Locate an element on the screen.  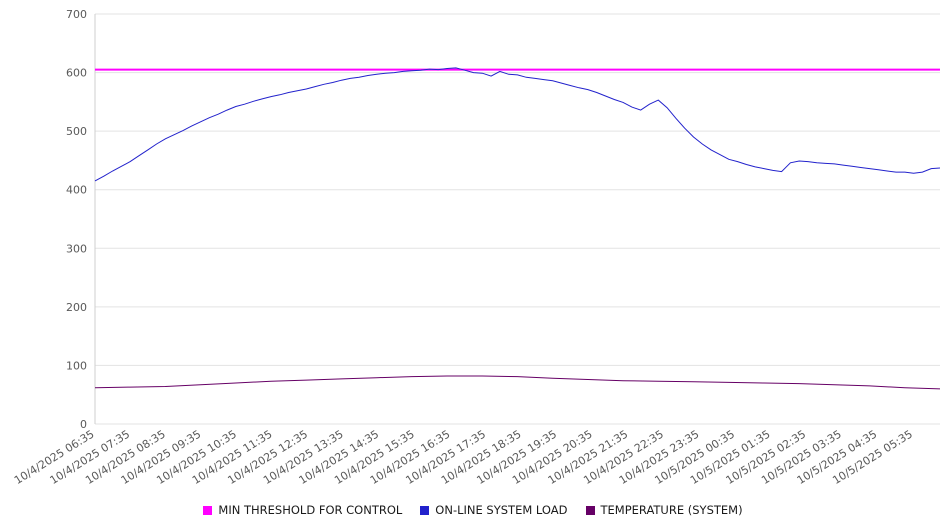
y-tick-label: 400 is located at coordinates (76, 190).